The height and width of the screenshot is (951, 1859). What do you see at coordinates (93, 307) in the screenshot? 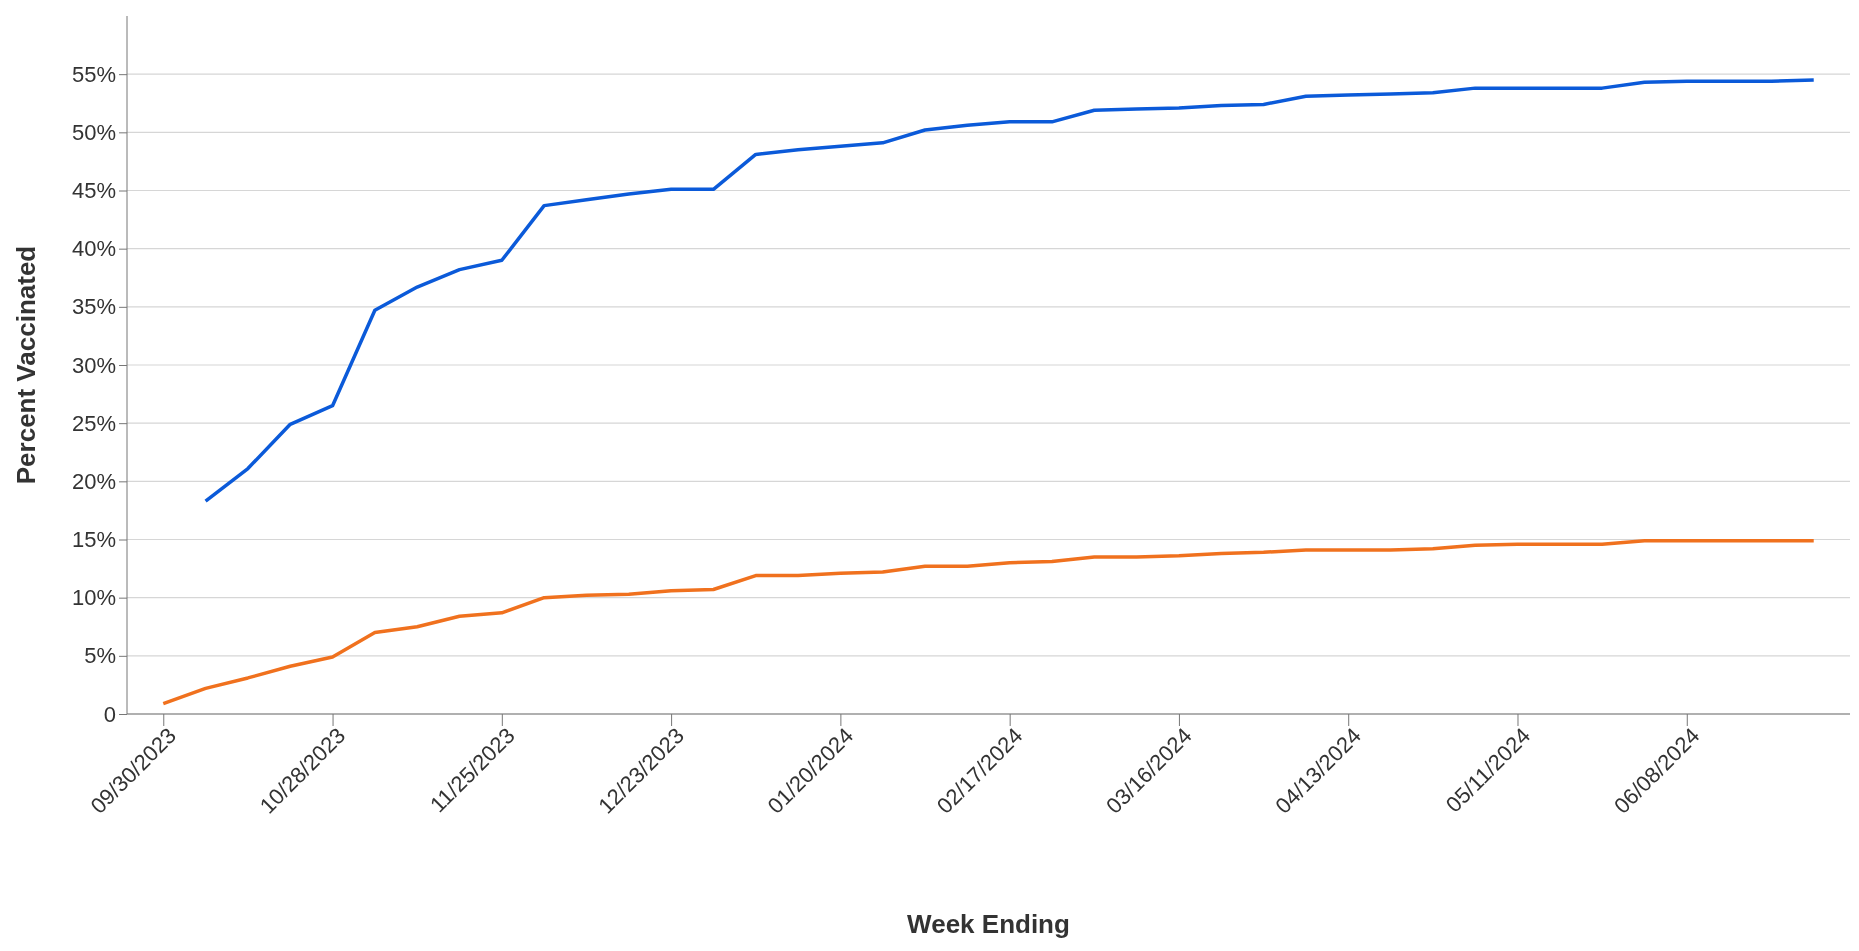
I see `y-tick-label: 35%` at bounding box center [93, 307].